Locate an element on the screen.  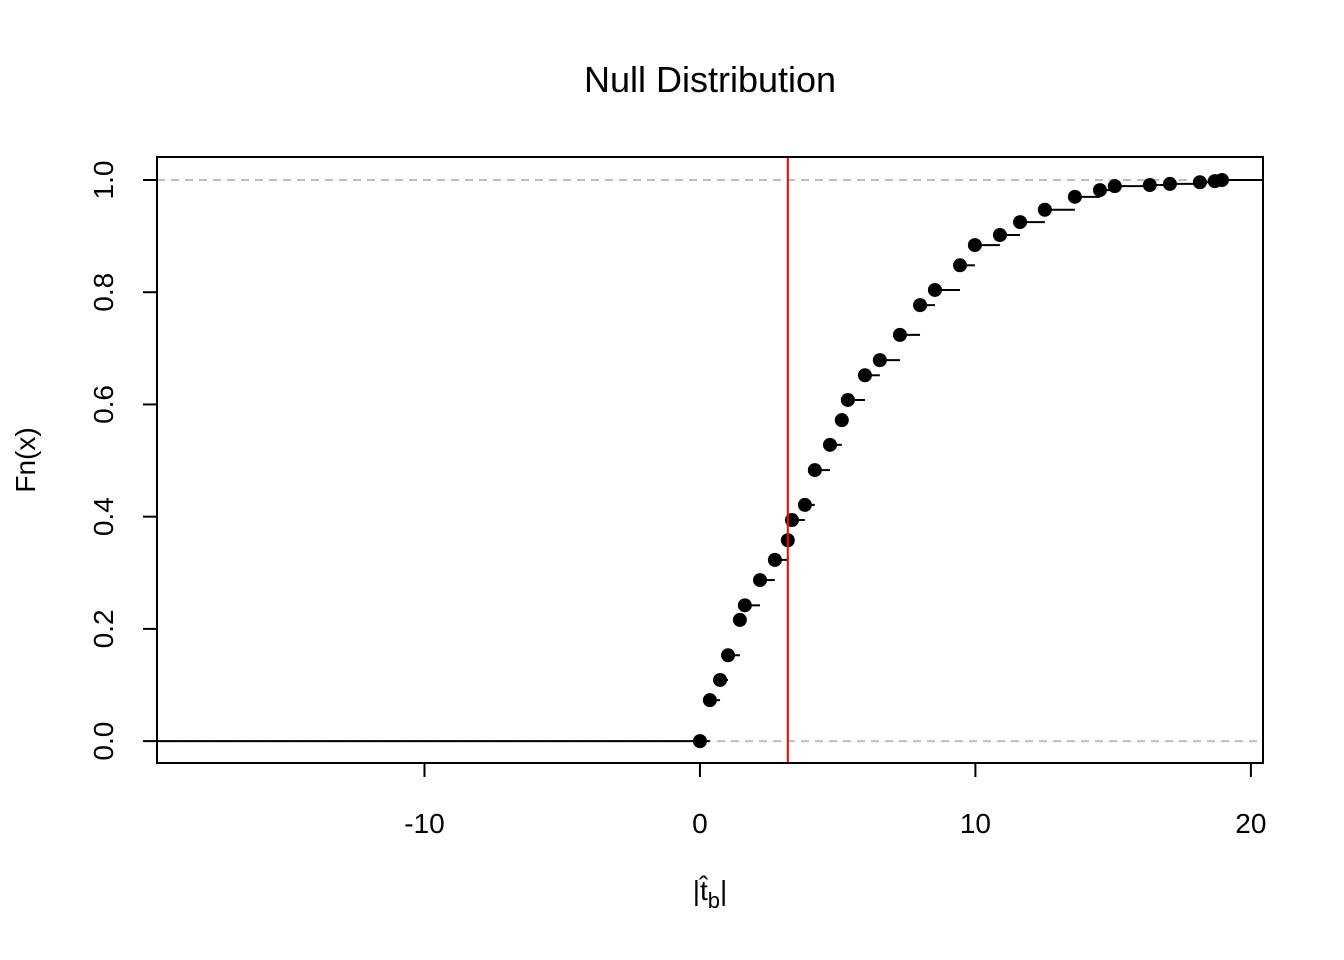
x-label-main: |t̂ is located at coordinates (701, 890).